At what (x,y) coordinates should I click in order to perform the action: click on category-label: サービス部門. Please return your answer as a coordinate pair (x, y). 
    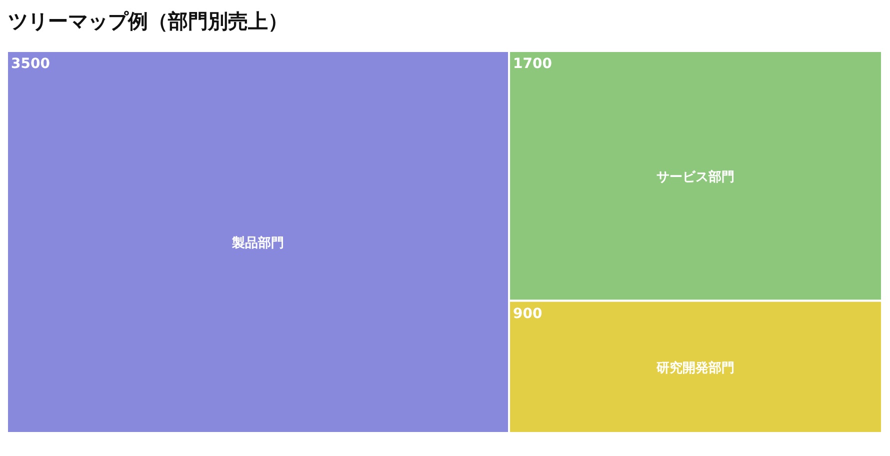
    Looking at the image, I should click on (695, 176).